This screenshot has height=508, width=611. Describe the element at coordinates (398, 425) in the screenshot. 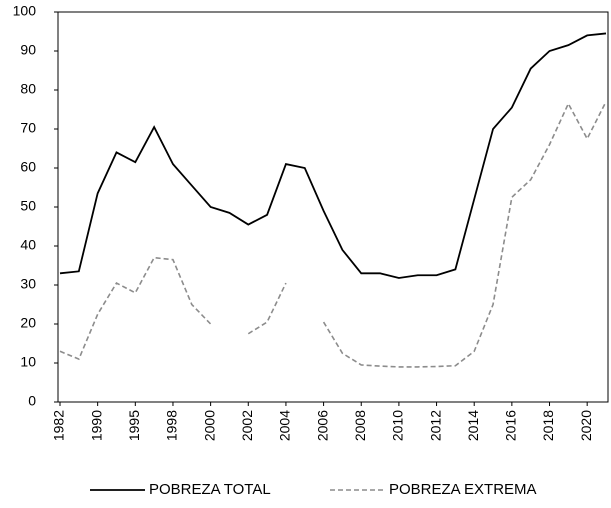

I see `x-tick-label: 2010` at that location.